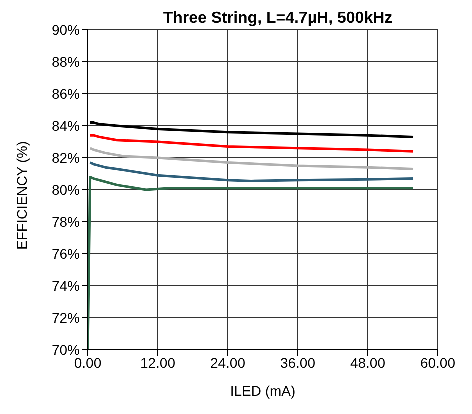  I want to click on y-tick-label: 88%, so click(66, 62).